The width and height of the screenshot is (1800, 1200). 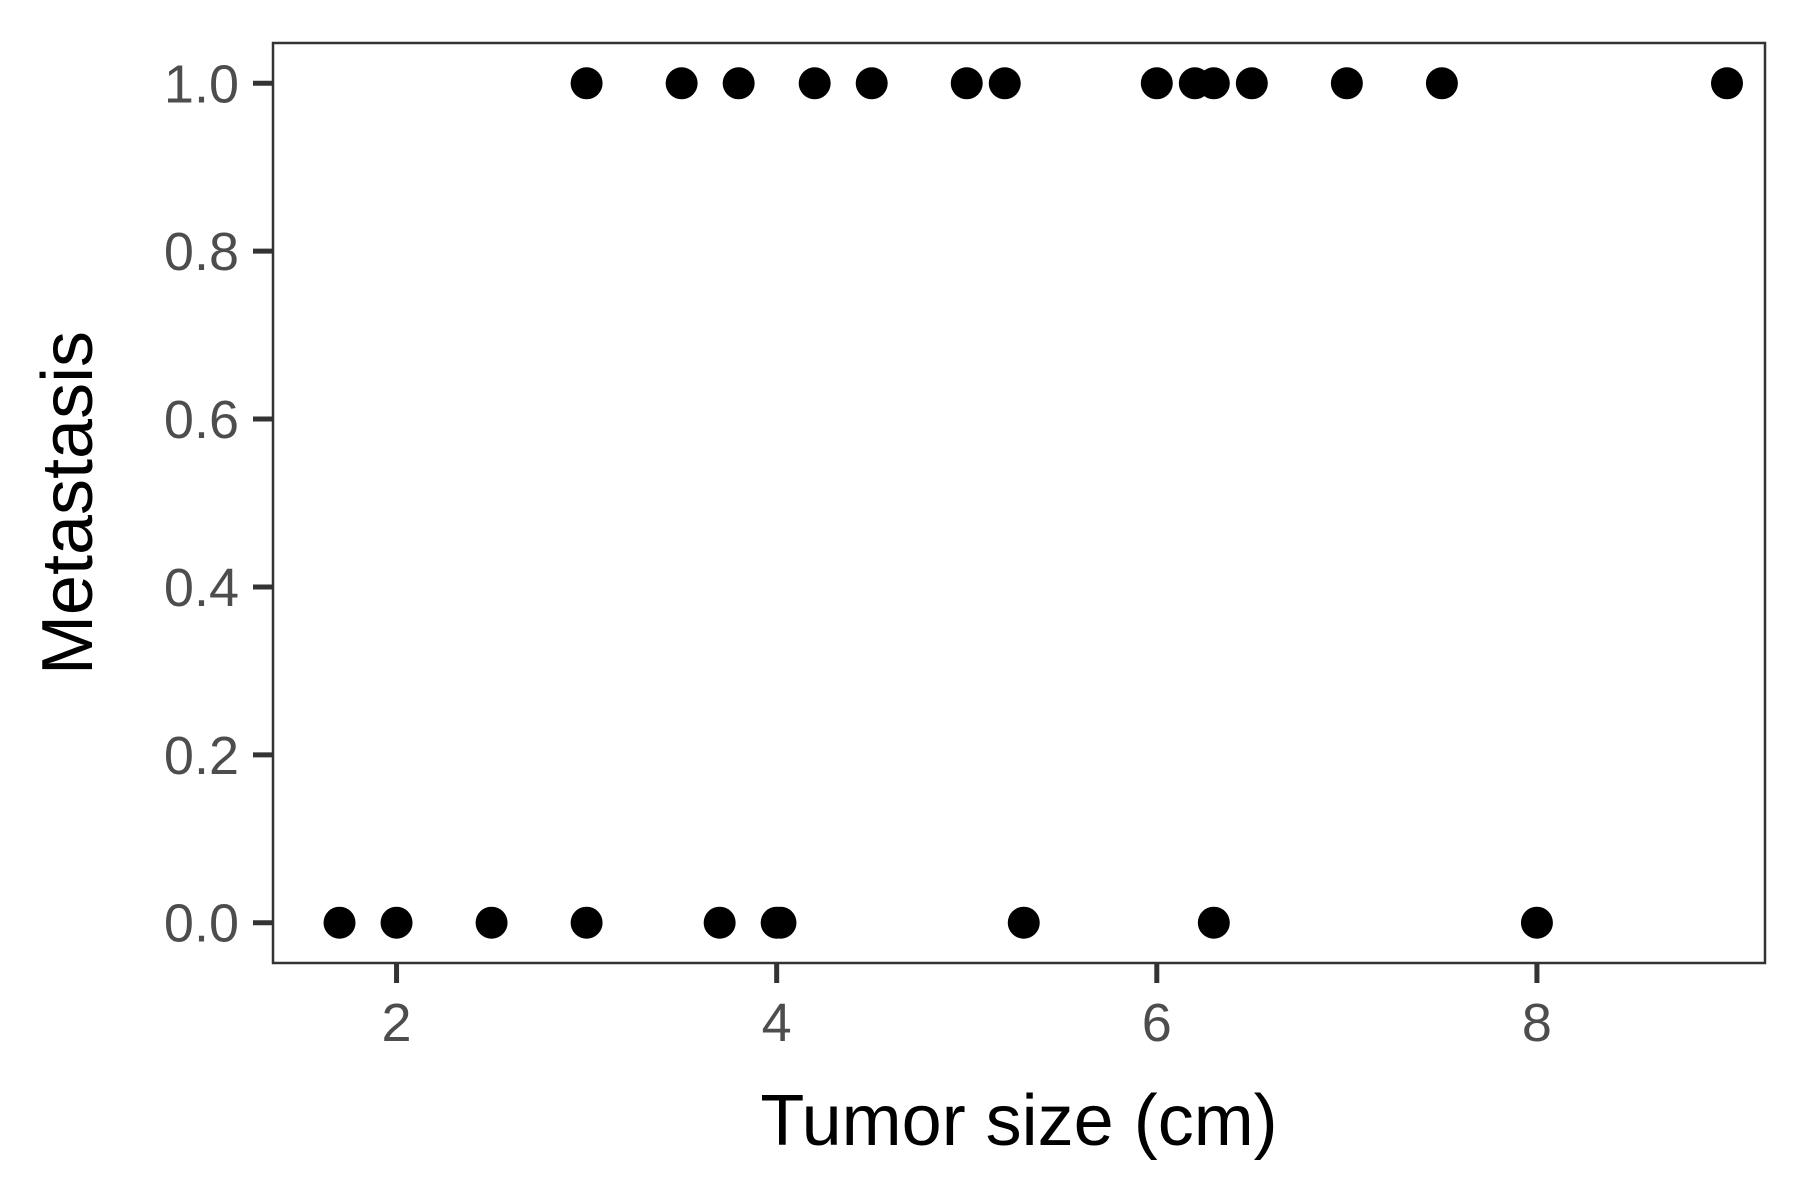 What do you see at coordinates (201, 924) in the screenshot?
I see `y-tick-label: 0.0` at bounding box center [201, 924].